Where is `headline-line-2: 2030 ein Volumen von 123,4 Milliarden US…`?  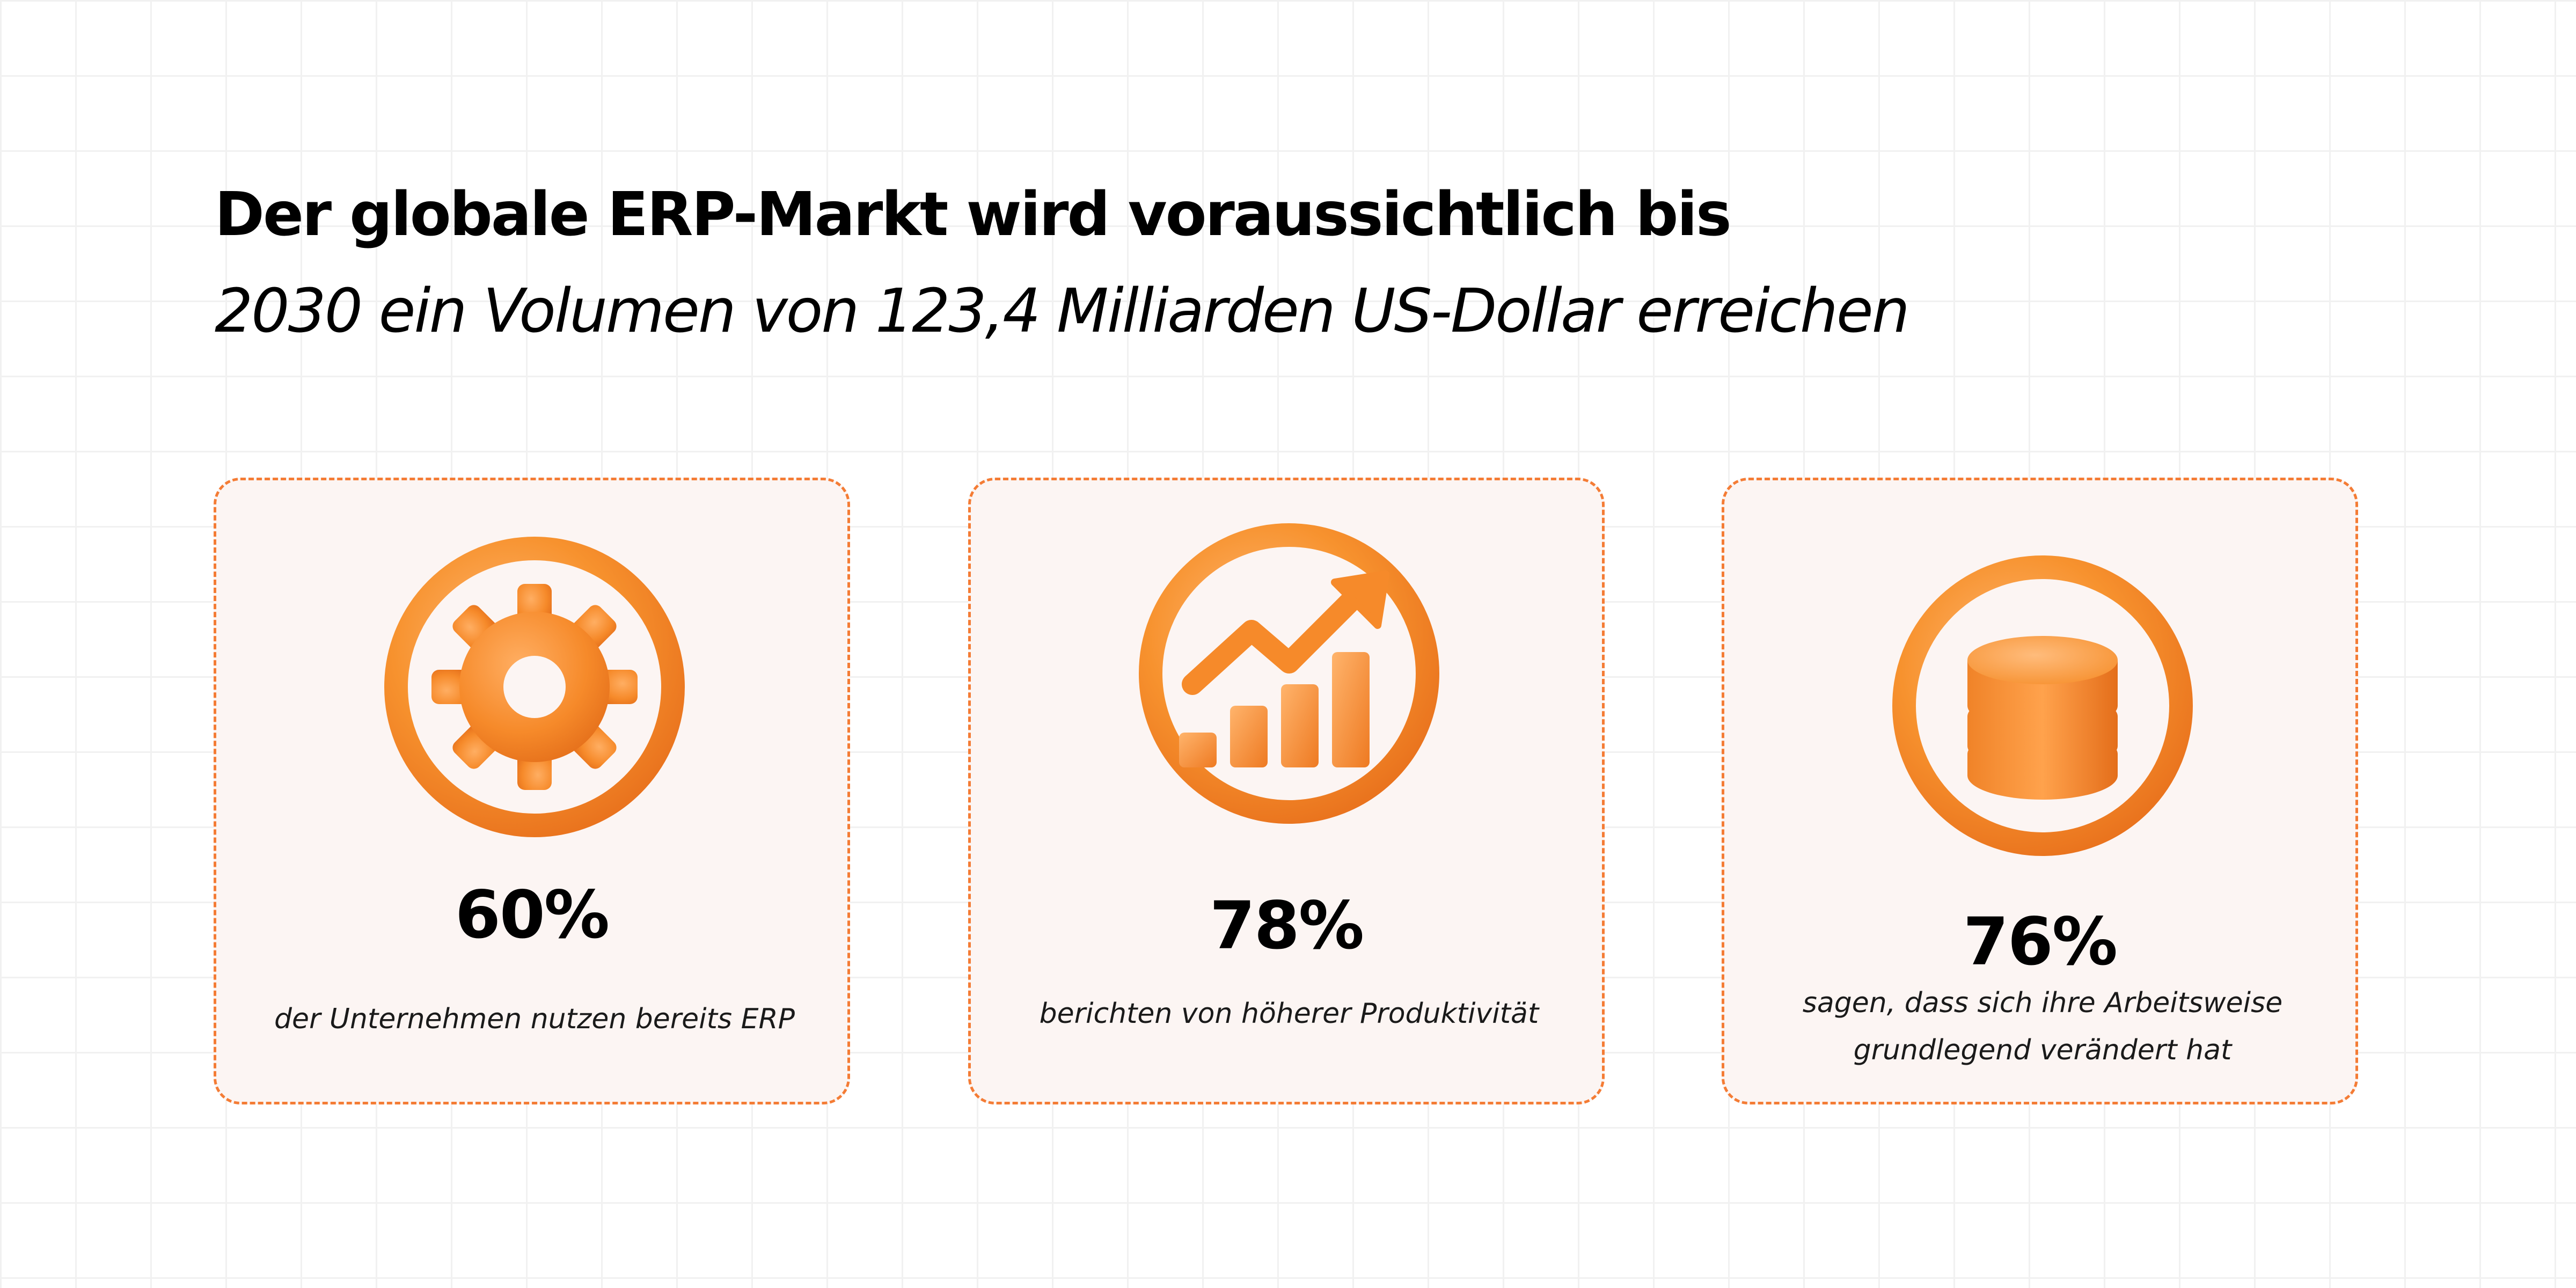
headline-line-2: 2030 ein Volumen von 123,4 Milliarden US… is located at coordinates (1062, 311).